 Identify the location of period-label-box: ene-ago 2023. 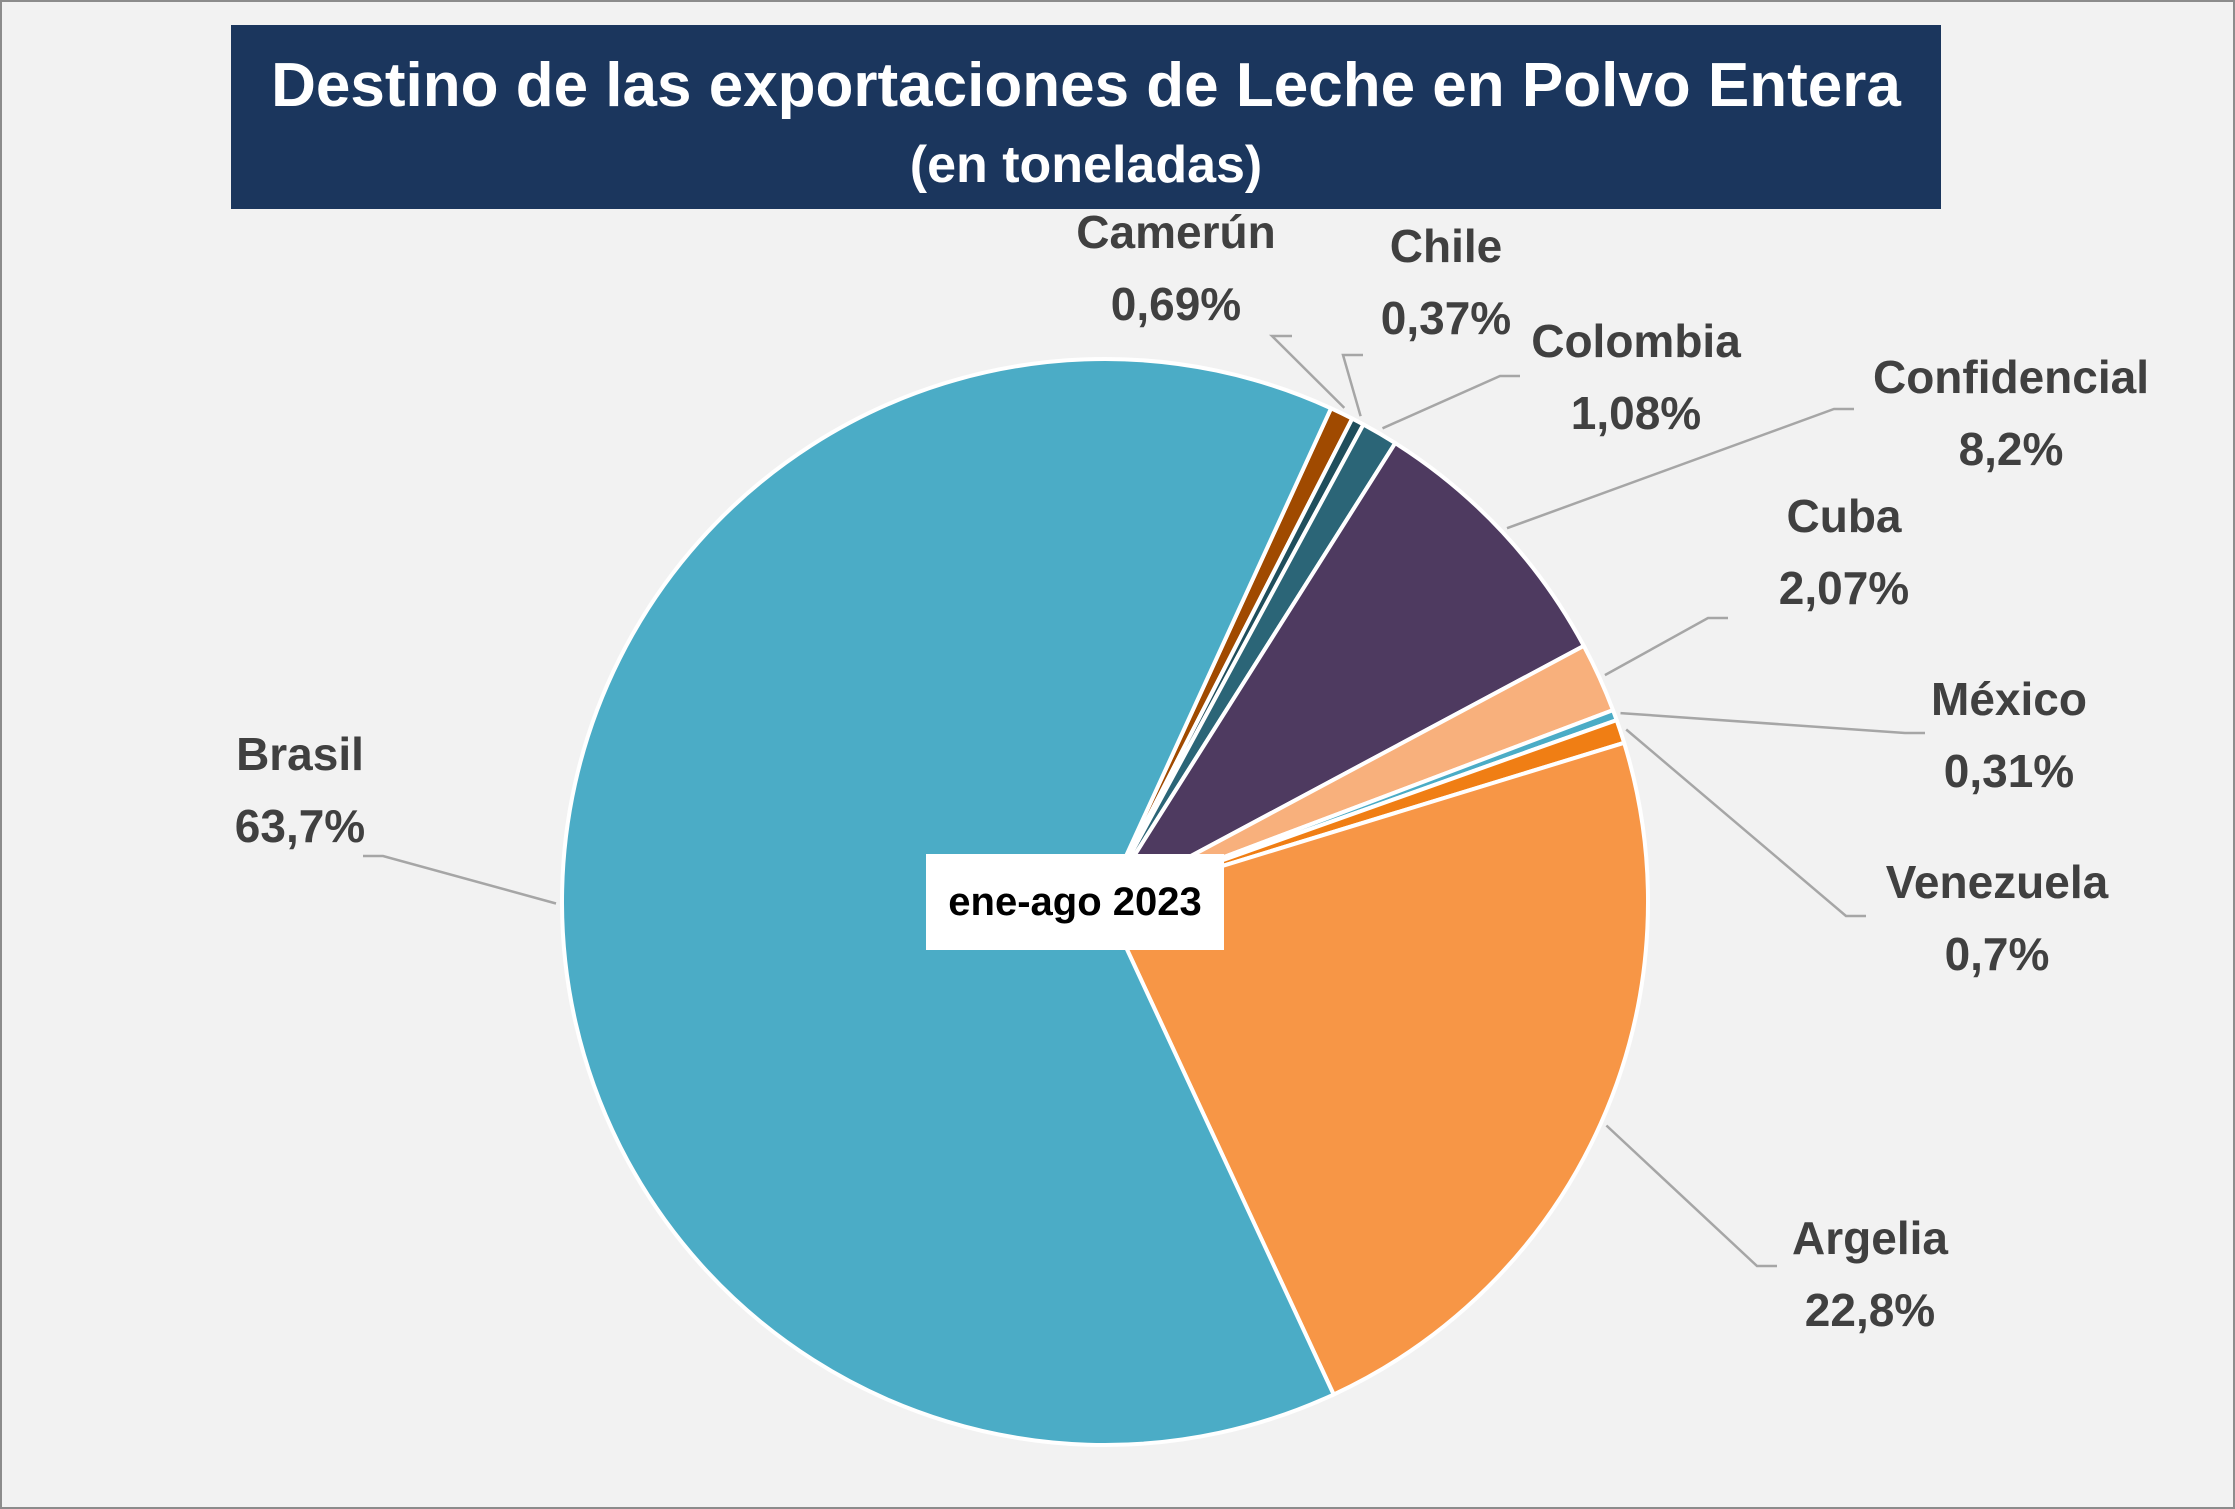
(1075, 902).